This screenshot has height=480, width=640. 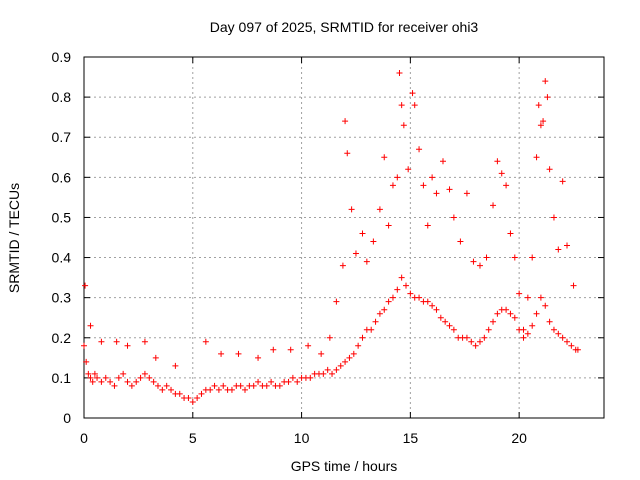 What do you see at coordinates (14, 238) in the screenshot?
I see `y-axis-label: SRMTID / TECUs` at bounding box center [14, 238].